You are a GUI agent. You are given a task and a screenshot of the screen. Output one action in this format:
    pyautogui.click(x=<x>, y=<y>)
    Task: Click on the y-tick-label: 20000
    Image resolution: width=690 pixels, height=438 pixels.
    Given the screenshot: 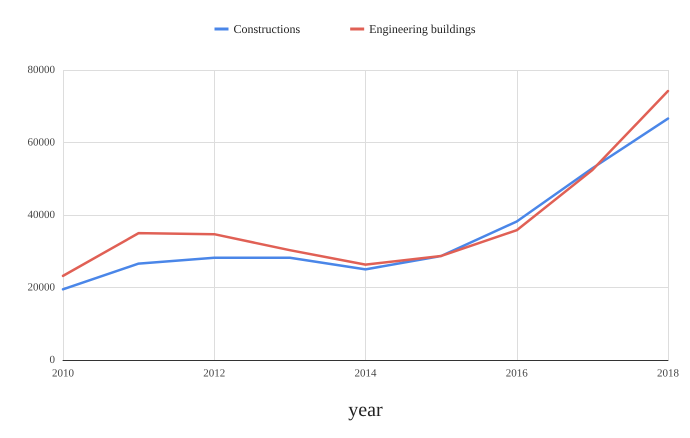 What is the action you would take?
    pyautogui.click(x=42, y=288)
    